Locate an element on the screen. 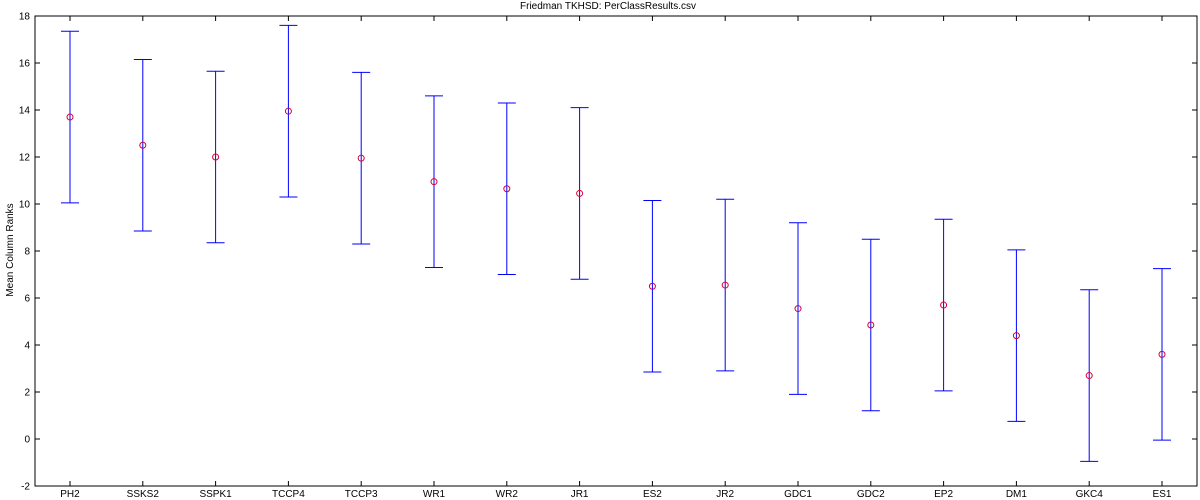 The height and width of the screenshot is (500, 1200). x-tick-label: SSKS2 is located at coordinates (143, 494).